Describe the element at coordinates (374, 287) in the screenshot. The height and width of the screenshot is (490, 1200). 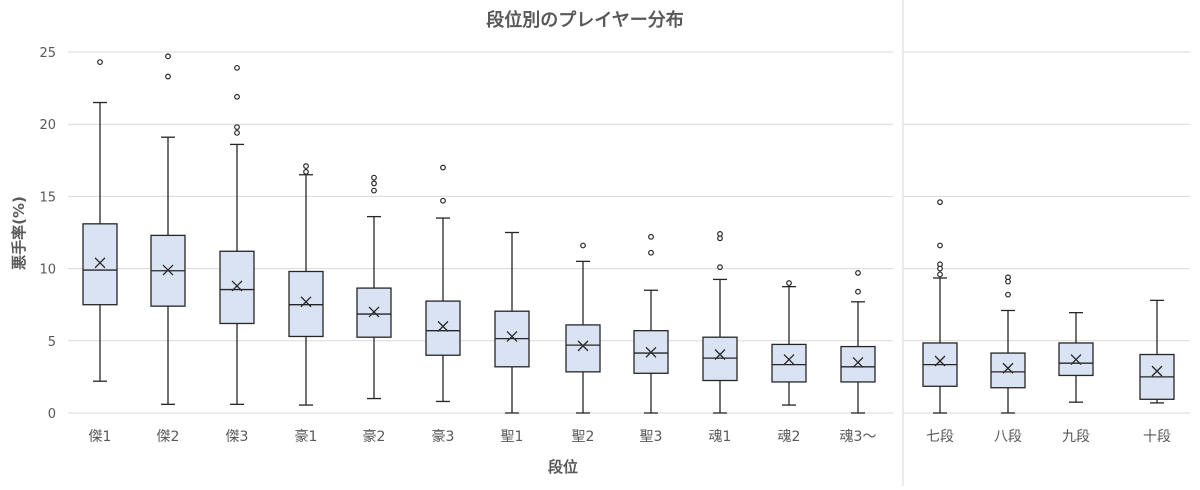
I see `box-豪2` at that location.